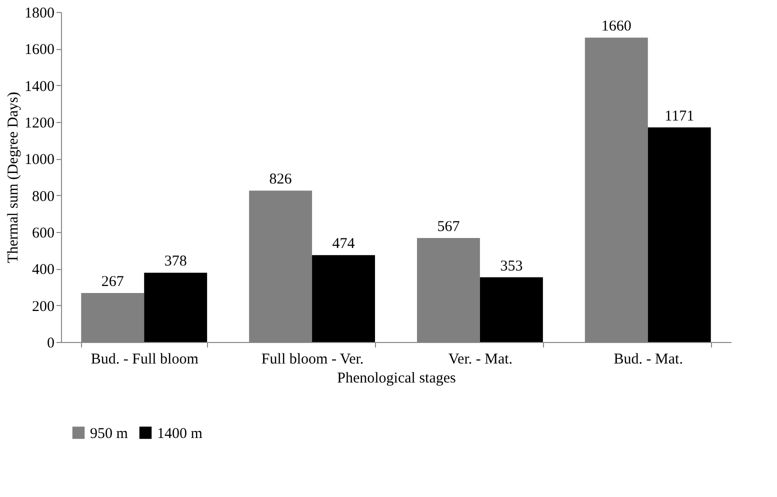 This screenshot has width=777, height=497. What do you see at coordinates (312, 360) in the screenshot?
I see `x-tick-label: Full bloom - Ver.` at bounding box center [312, 360].